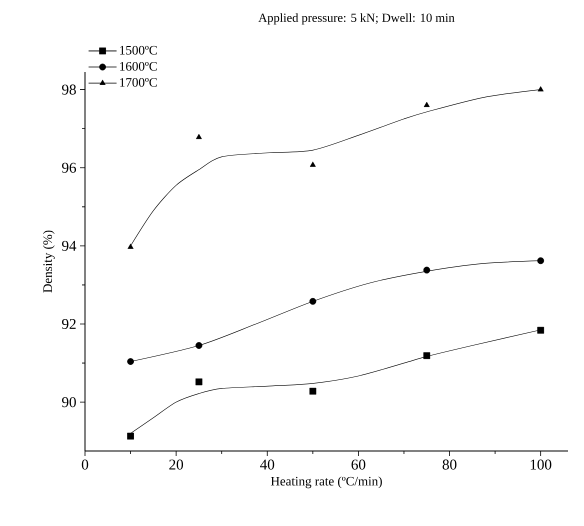 This screenshot has height=526, width=584. What do you see at coordinates (138, 50) in the screenshot?
I see `legend-label: 1500ºC` at bounding box center [138, 50].